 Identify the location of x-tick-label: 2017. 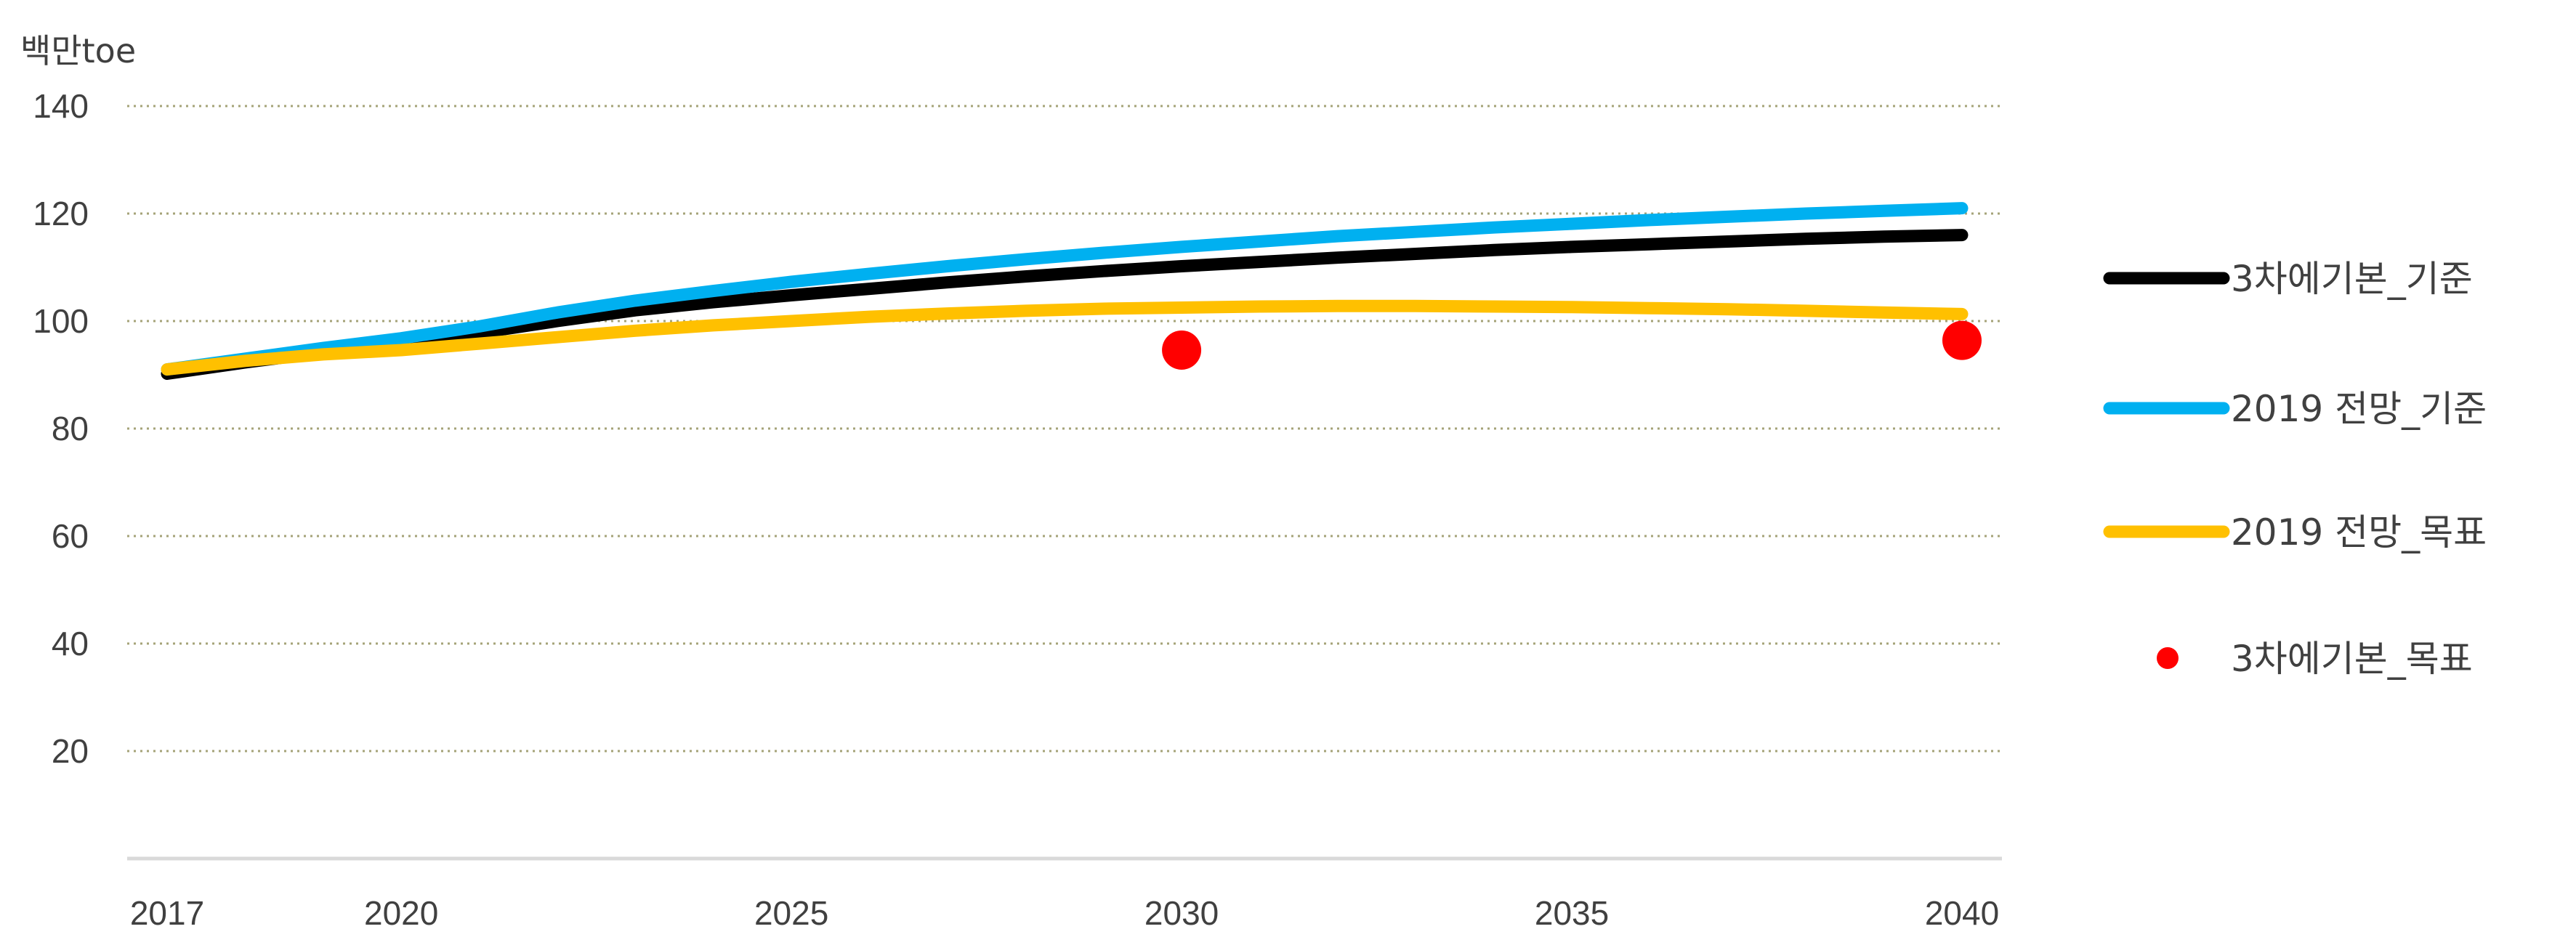
(167, 913).